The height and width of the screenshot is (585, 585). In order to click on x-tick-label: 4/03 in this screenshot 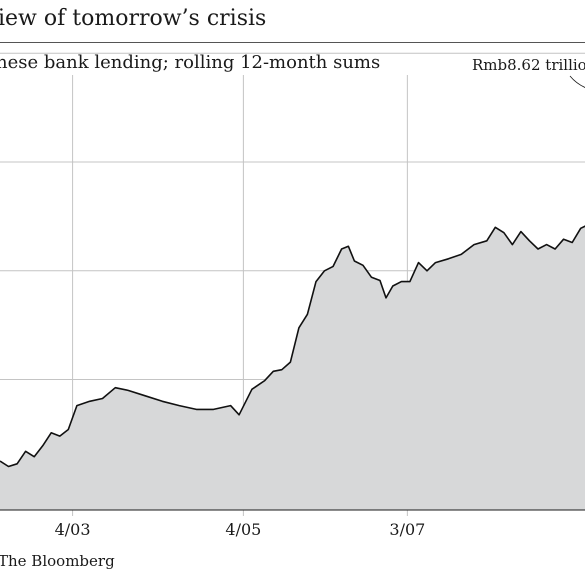, I will do `click(73, 529)`.